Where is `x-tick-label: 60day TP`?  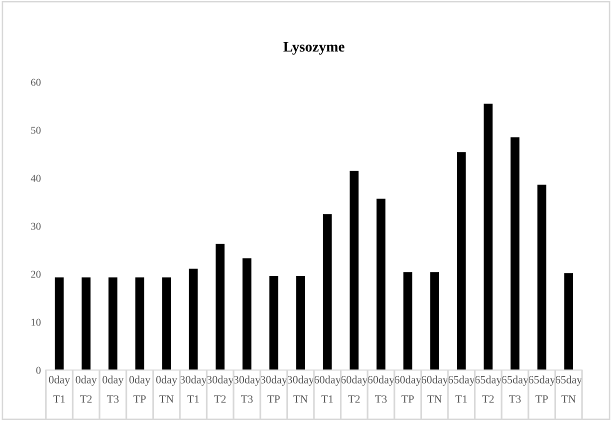 x-tick-label: 60day TP is located at coordinates (408, 389).